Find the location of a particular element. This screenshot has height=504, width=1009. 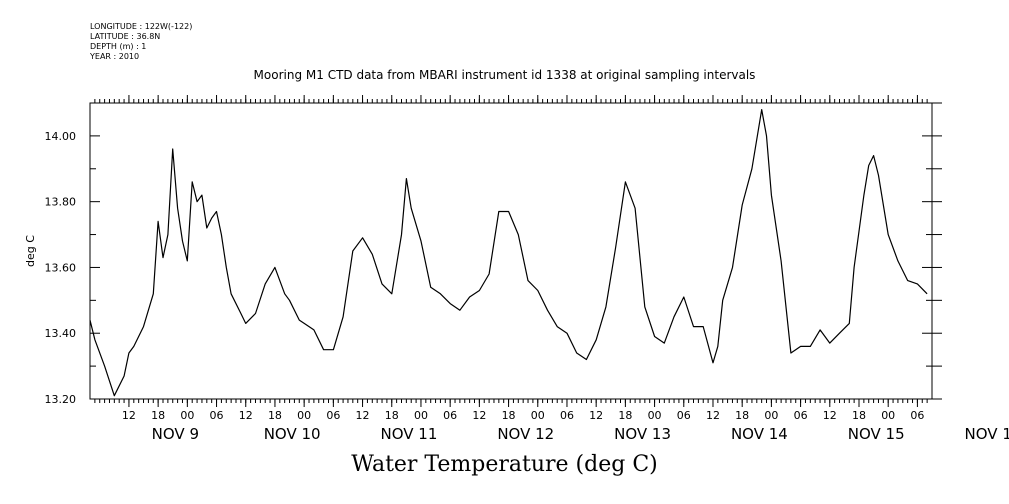

x-day-label: NOV 9 is located at coordinates (175, 434).